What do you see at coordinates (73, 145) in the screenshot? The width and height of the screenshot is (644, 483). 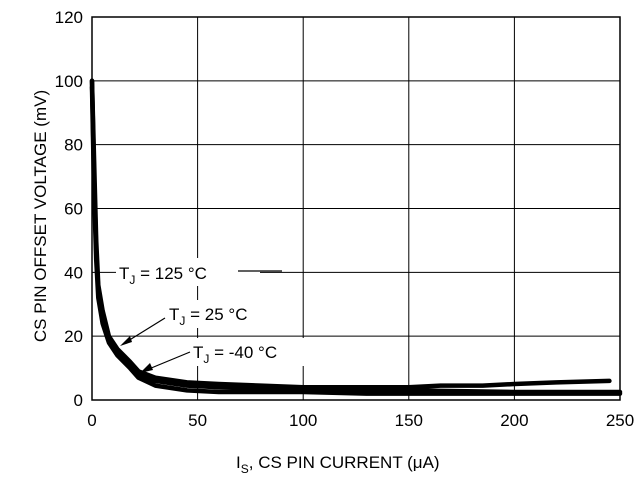 I see `y-tick-label: 80` at bounding box center [73, 145].